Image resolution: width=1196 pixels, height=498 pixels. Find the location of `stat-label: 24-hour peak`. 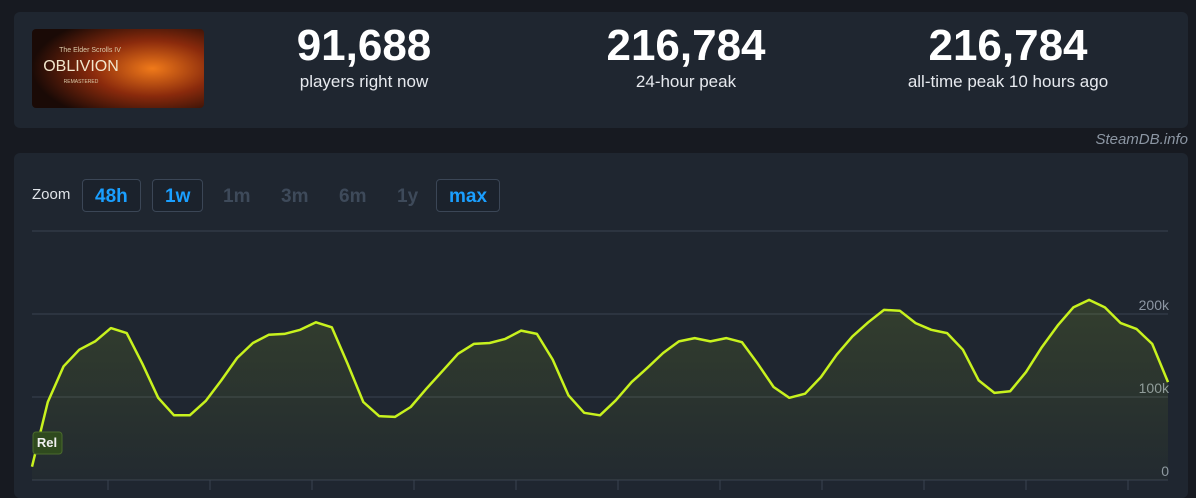

stat-label: 24-hour peak is located at coordinates (686, 81).